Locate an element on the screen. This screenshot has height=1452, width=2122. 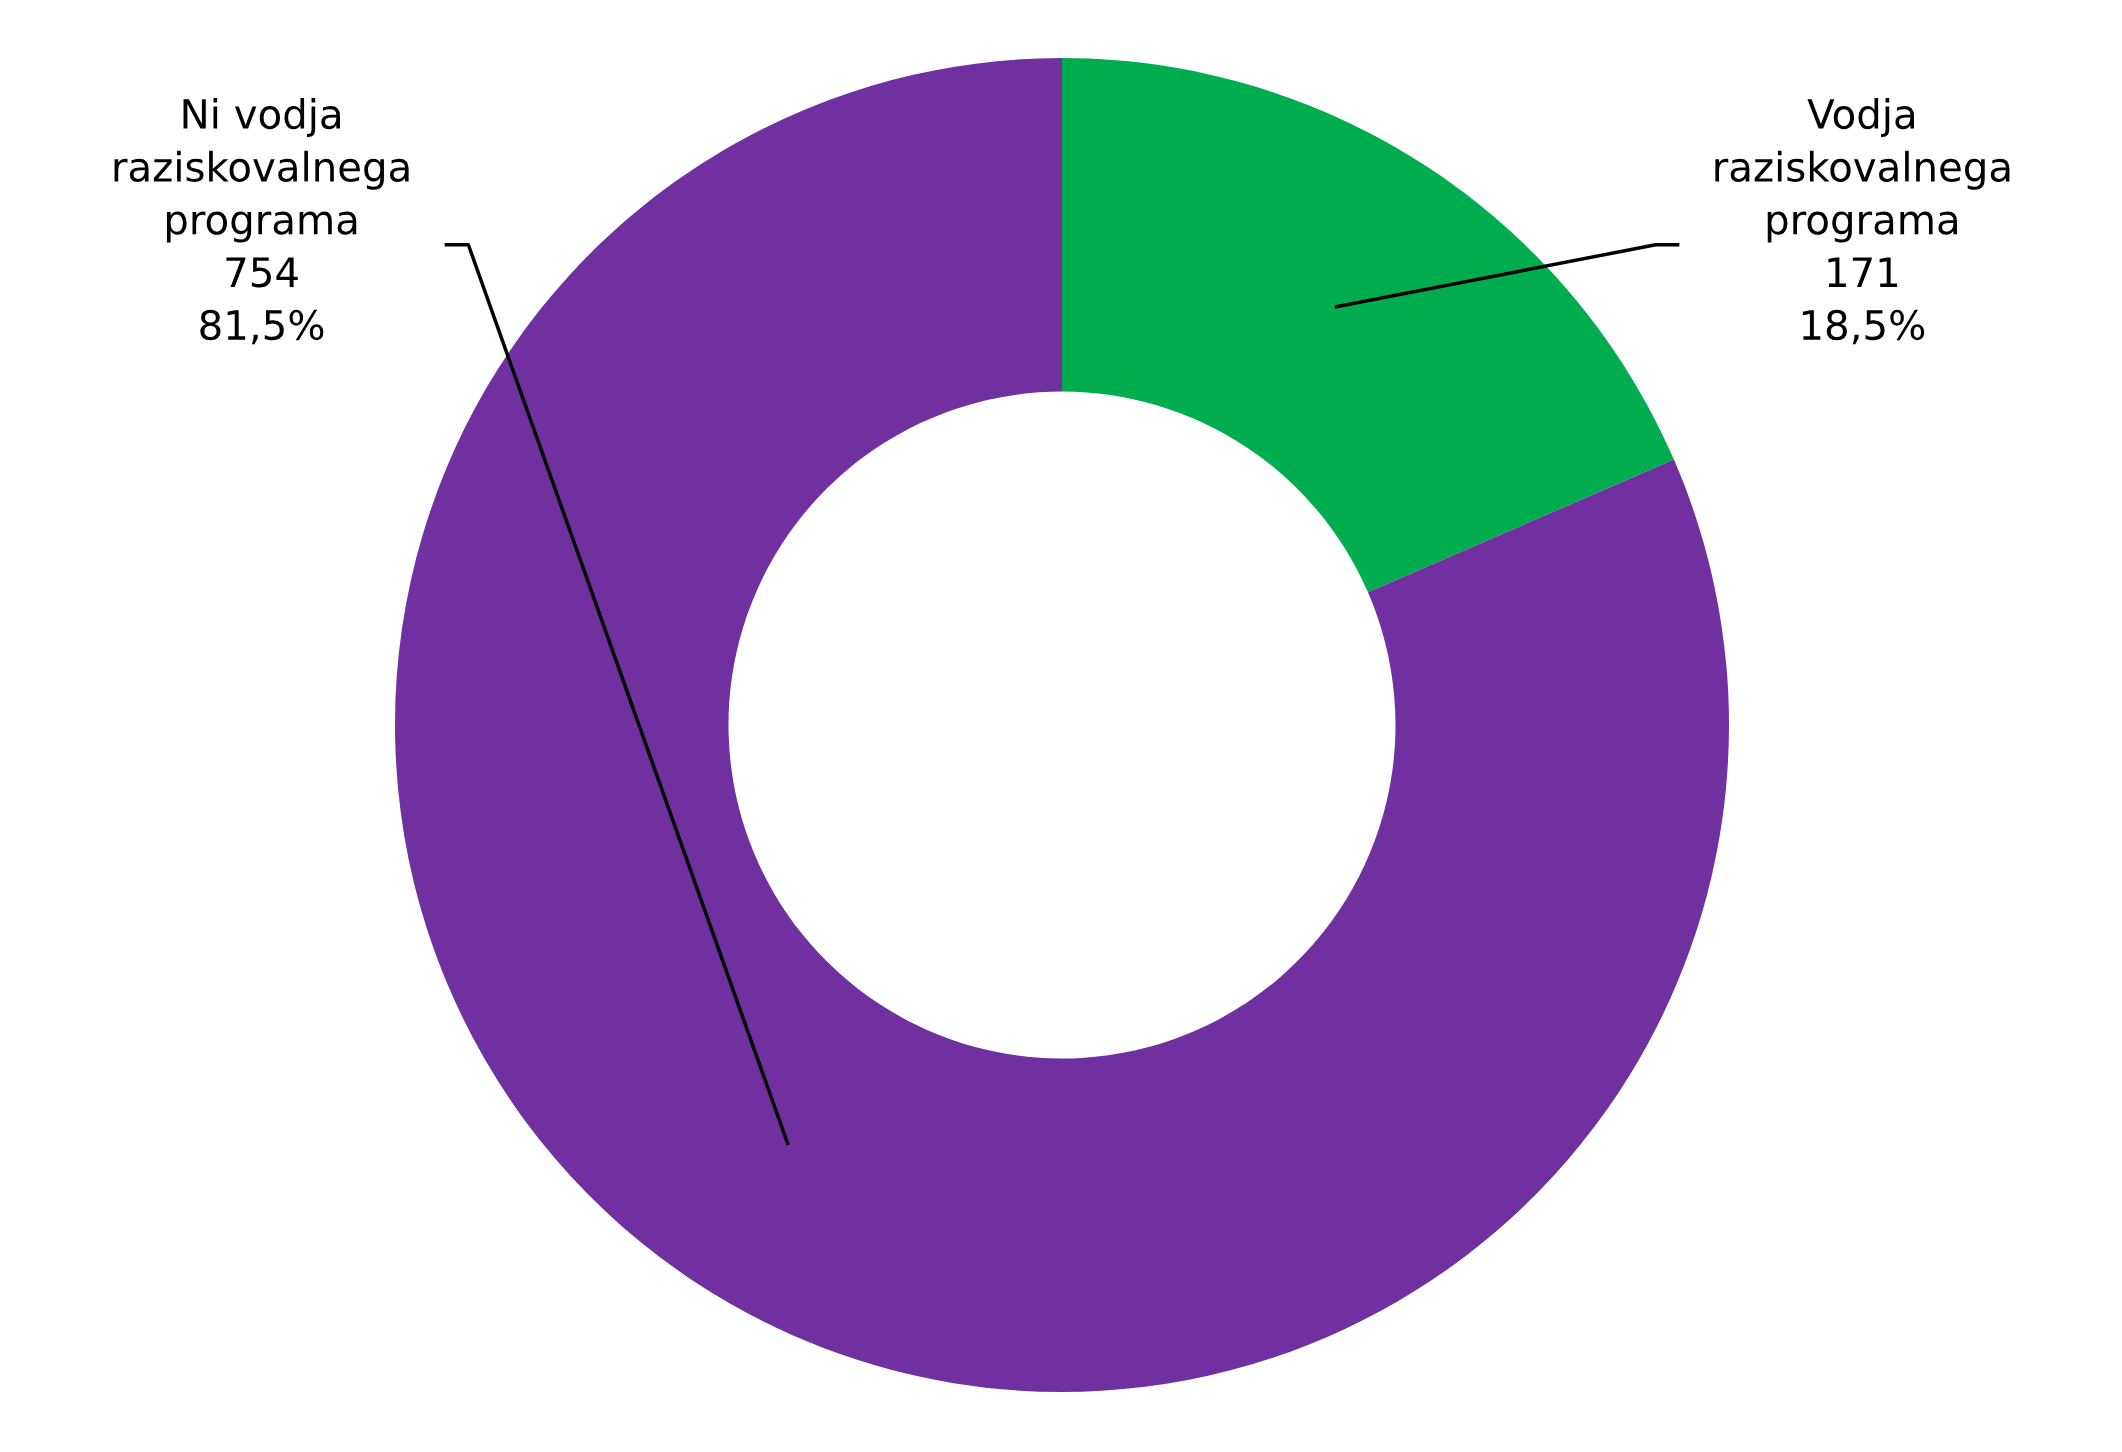
donut-slice is located at coordinates (1368, 325).